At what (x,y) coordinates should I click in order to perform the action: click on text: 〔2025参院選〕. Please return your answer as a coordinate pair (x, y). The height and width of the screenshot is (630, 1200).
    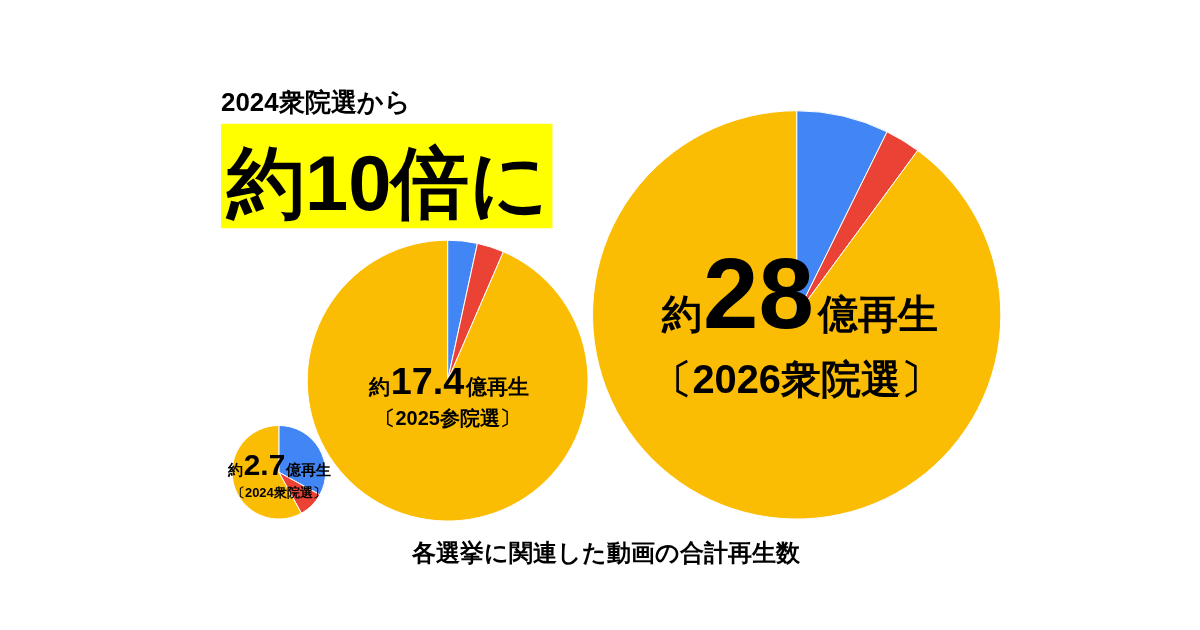
    Looking at the image, I should click on (447, 418).